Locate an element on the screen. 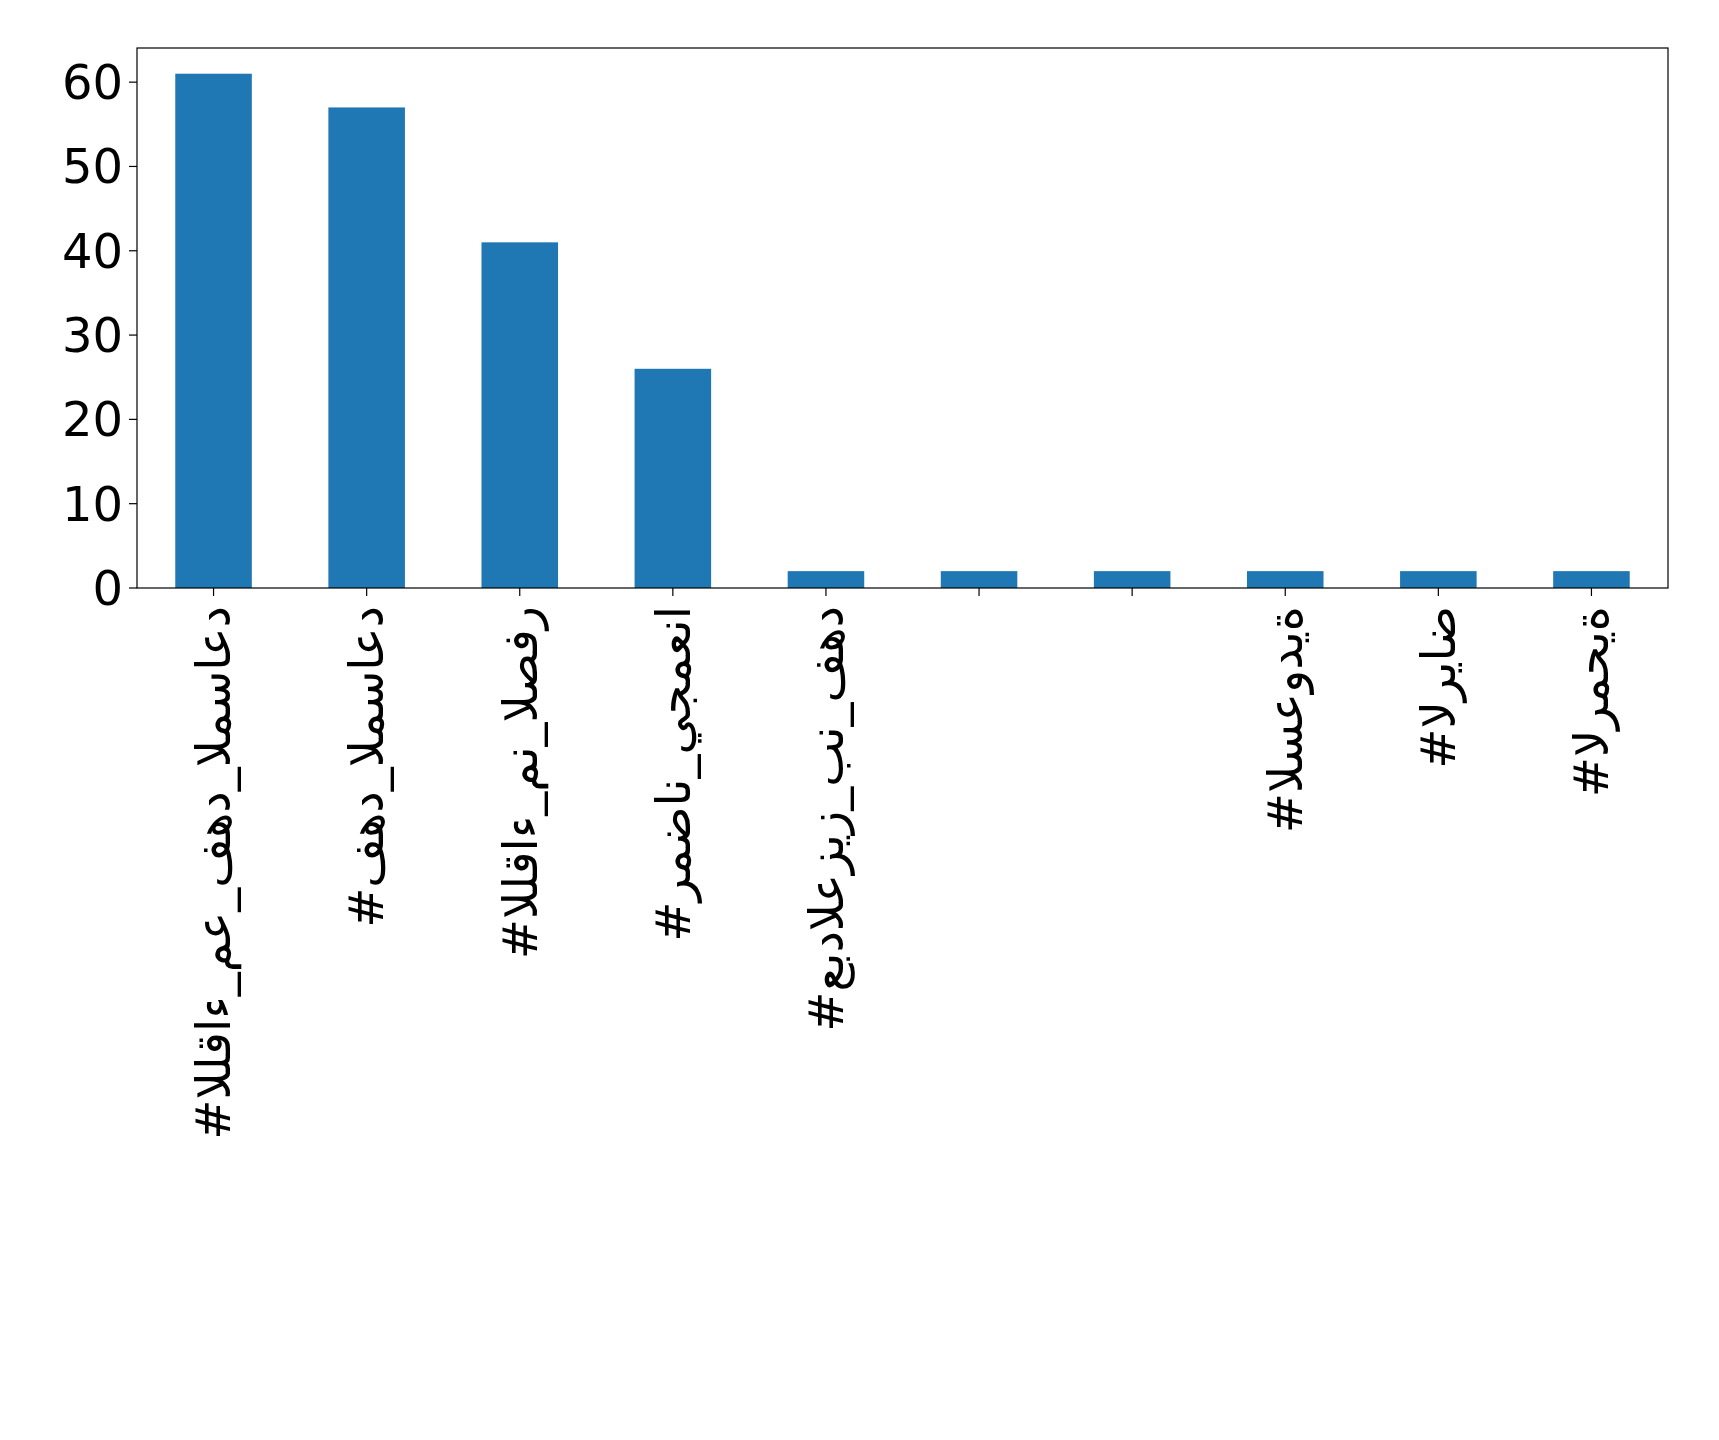  y-tick-label: 0 is located at coordinates (107, 587).